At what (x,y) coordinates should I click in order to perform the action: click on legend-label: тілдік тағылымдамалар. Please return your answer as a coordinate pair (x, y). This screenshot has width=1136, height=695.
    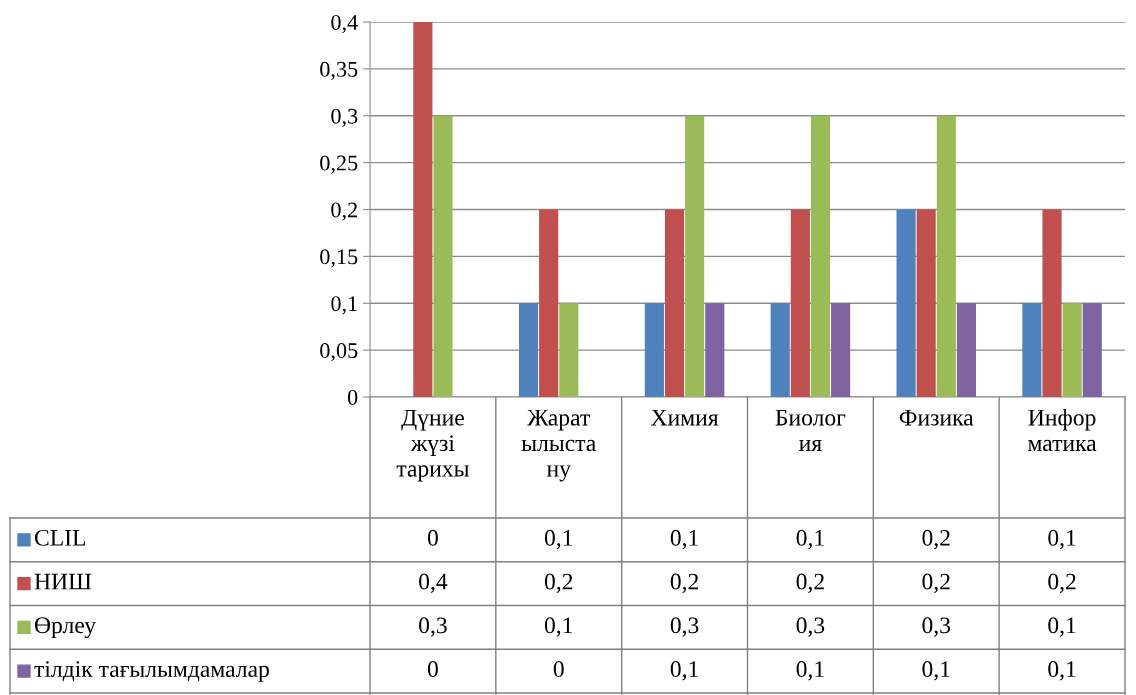
    Looking at the image, I should click on (151, 671).